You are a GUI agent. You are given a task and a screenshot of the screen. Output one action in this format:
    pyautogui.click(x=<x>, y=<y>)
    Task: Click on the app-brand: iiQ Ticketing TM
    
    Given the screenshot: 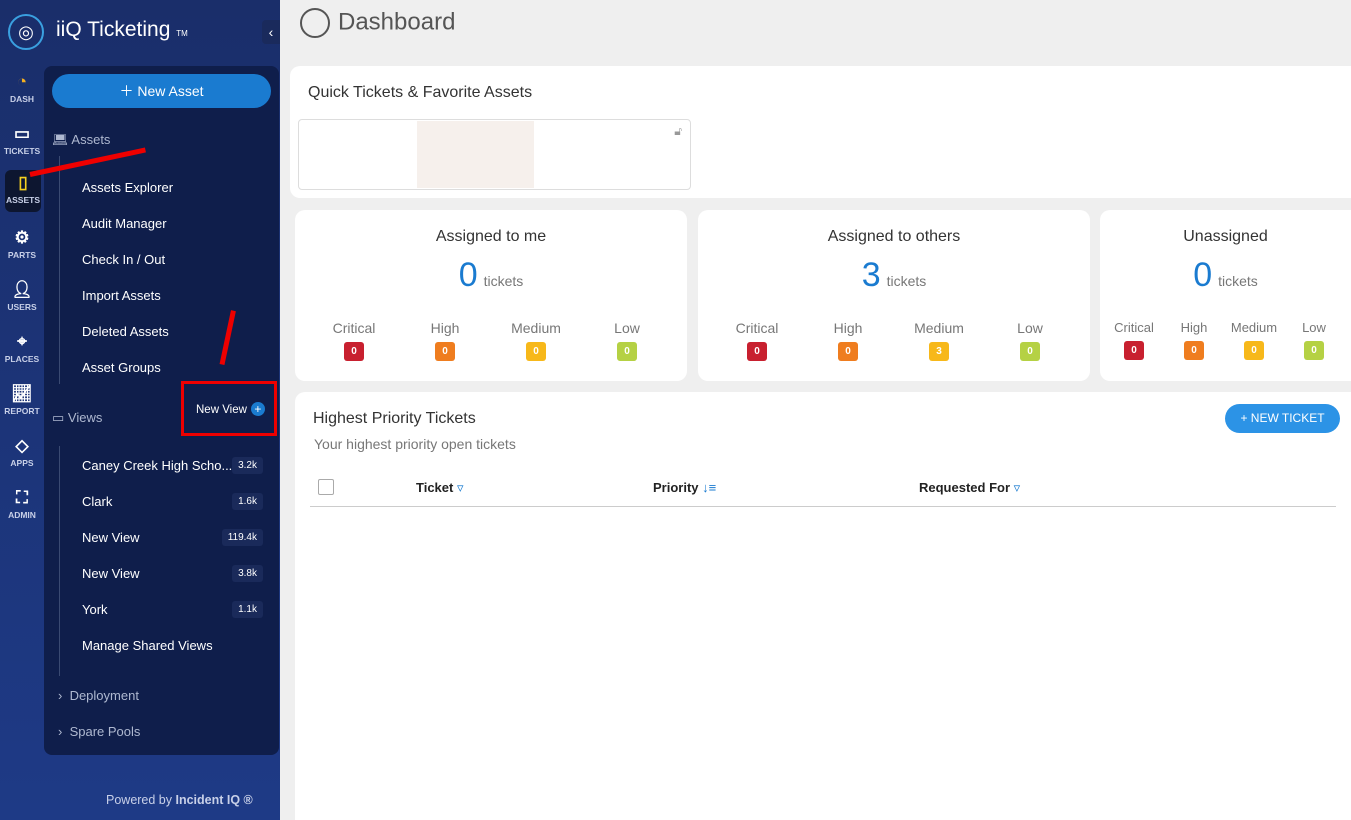 What is the action you would take?
    pyautogui.click(x=122, y=29)
    